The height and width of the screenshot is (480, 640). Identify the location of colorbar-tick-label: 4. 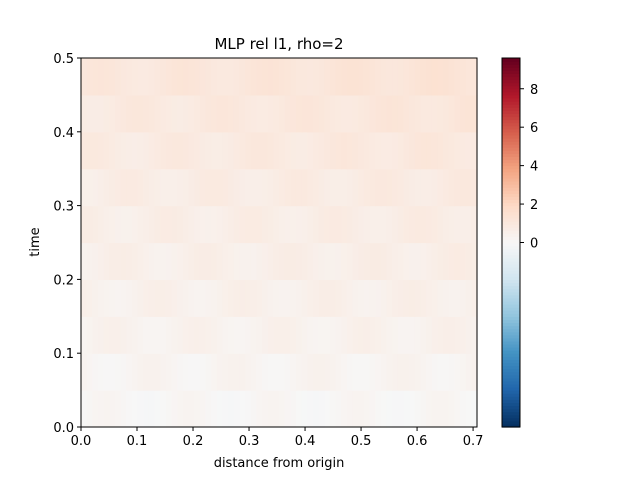
(534, 167).